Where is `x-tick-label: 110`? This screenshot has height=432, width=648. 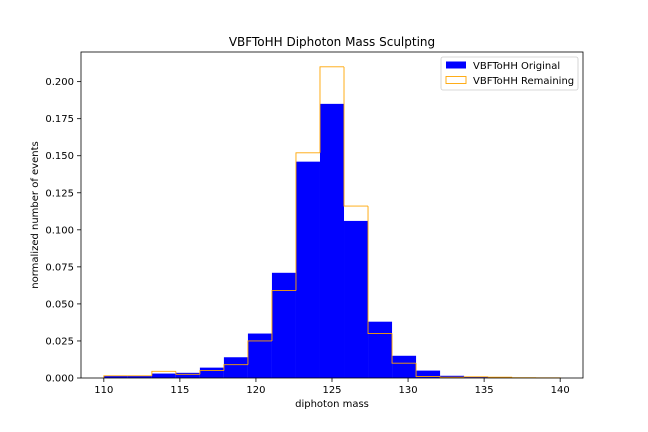 x-tick-label: 110 is located at coordinates (103, 390).